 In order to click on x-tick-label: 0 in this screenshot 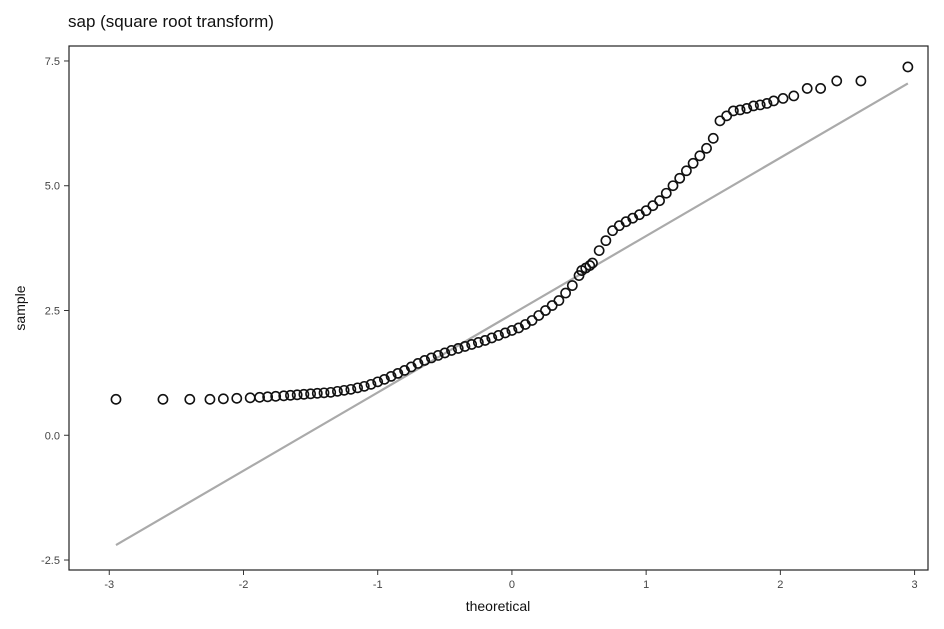, I will do `click(512, 585)`.